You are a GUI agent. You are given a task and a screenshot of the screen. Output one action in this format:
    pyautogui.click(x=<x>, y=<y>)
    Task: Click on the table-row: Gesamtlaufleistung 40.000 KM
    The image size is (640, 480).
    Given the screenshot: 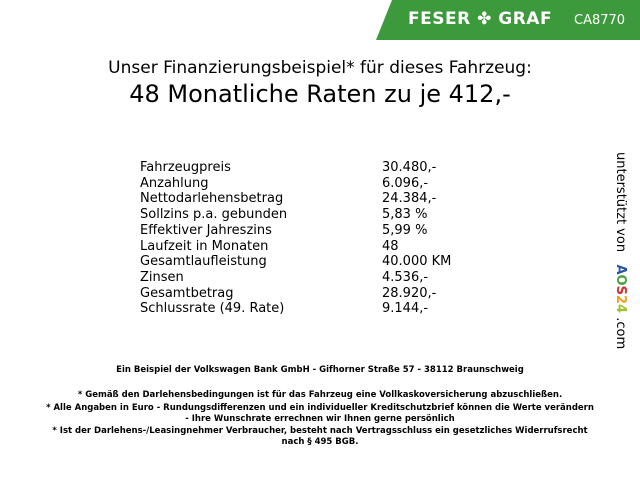 What is the action you would take?
    pyautogui.click(x=295, y=262)
    